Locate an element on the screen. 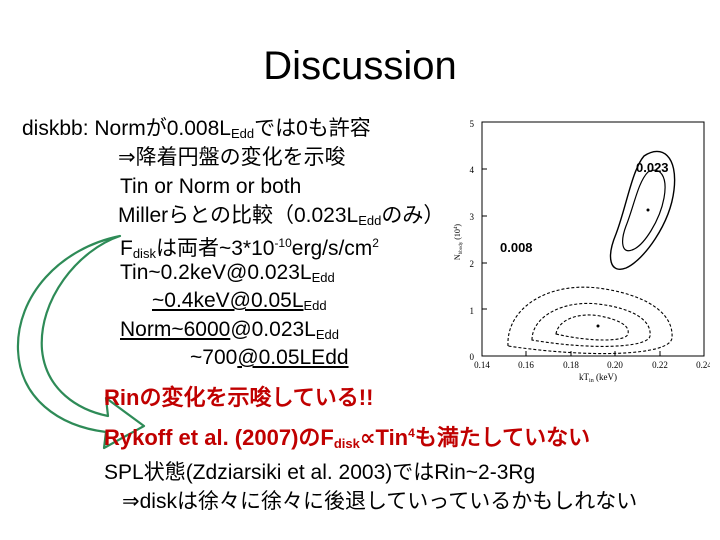  text: @0.023L is located at coordinates (273, 329).